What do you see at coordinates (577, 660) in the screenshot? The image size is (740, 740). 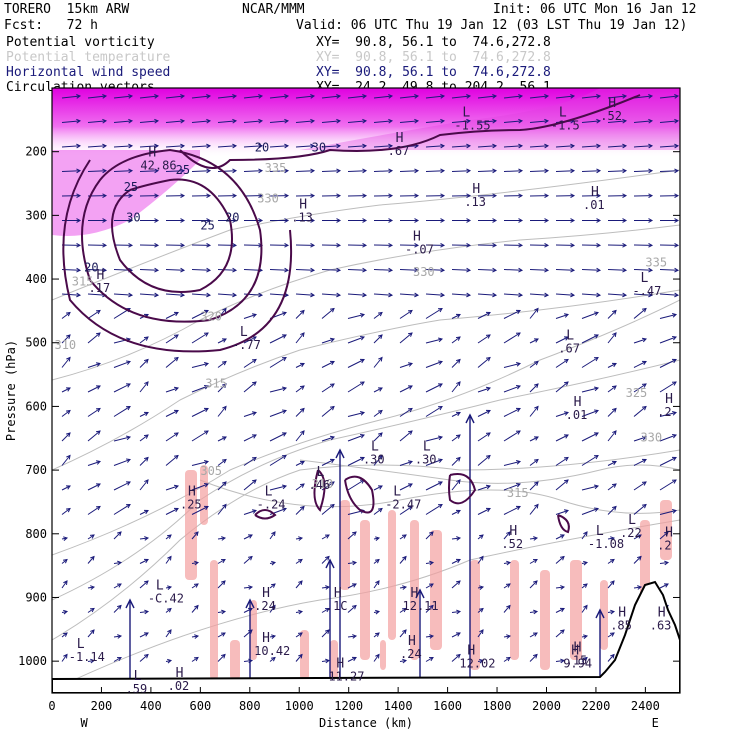 I see `extremum-value: .15` at bounding box center [577, 660].